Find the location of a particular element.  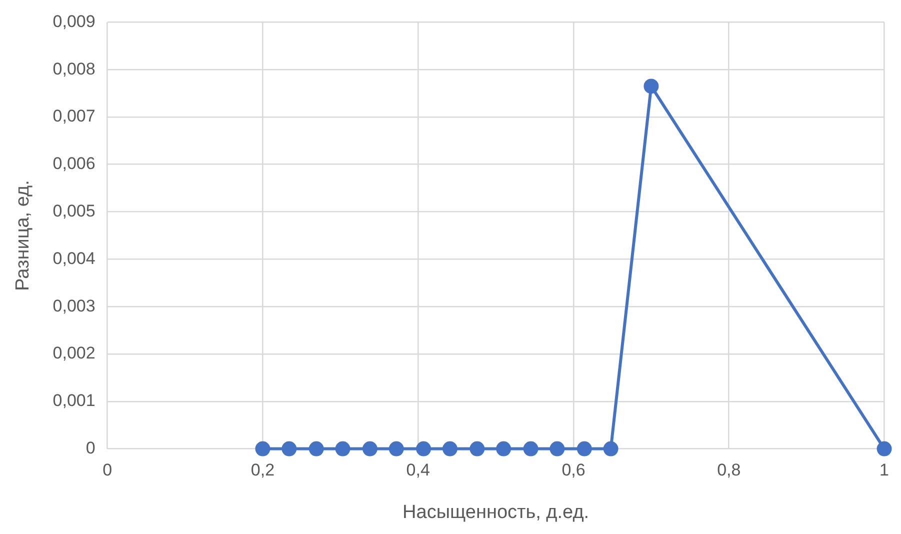

y-tick-label: 0 is located at coordinates (91, 448).